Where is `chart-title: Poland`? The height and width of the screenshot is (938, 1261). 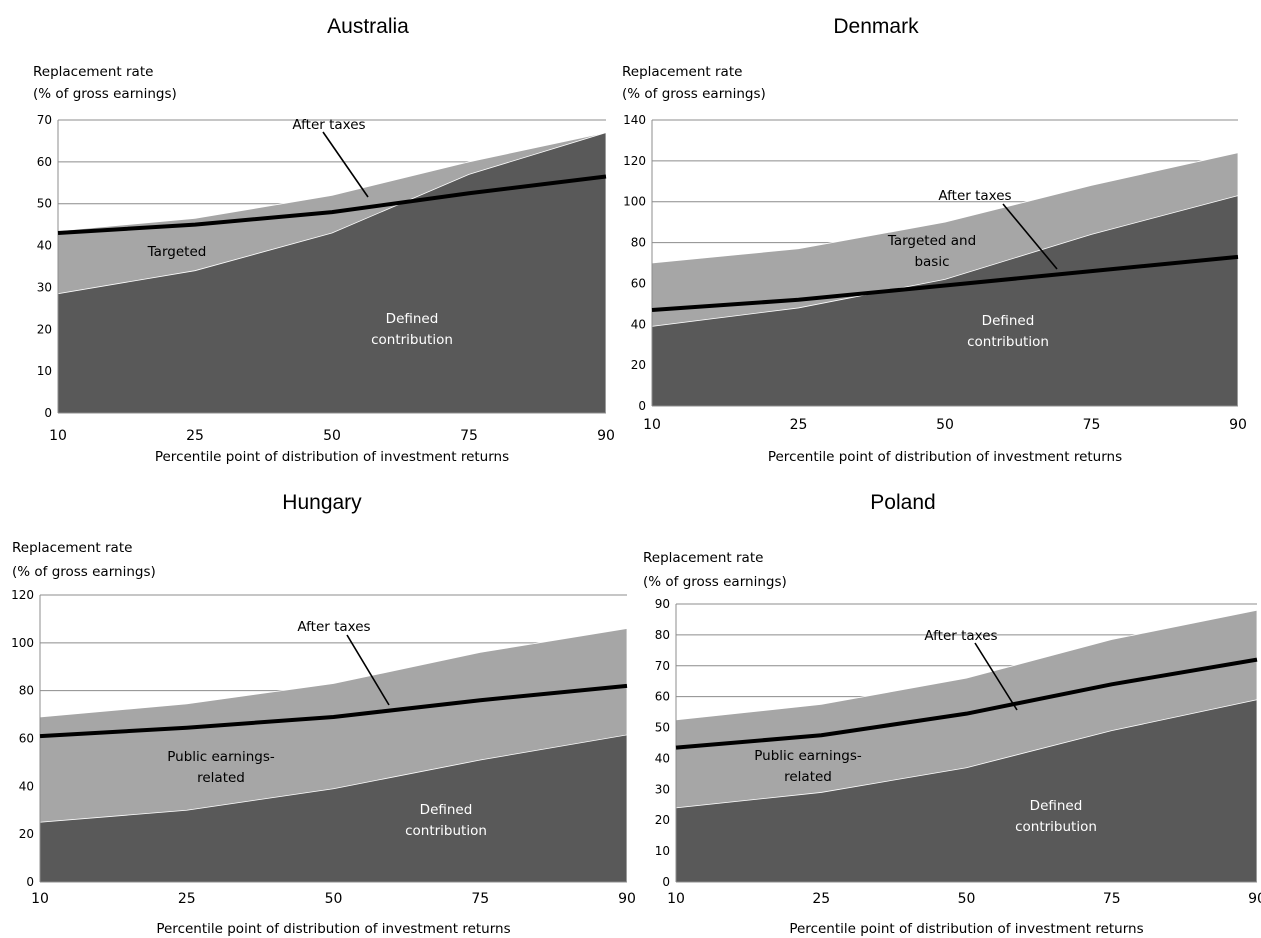
chart-title: Poland is located at coordinates (902, 502).